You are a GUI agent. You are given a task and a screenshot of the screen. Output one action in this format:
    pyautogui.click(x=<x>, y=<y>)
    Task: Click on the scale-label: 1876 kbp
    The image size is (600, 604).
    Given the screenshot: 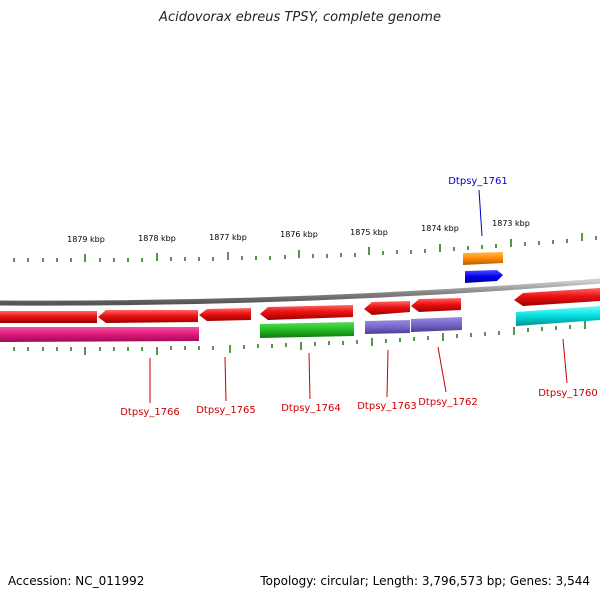 What is the action you would take?
    pyautogui.click(x=299, y=234)
    